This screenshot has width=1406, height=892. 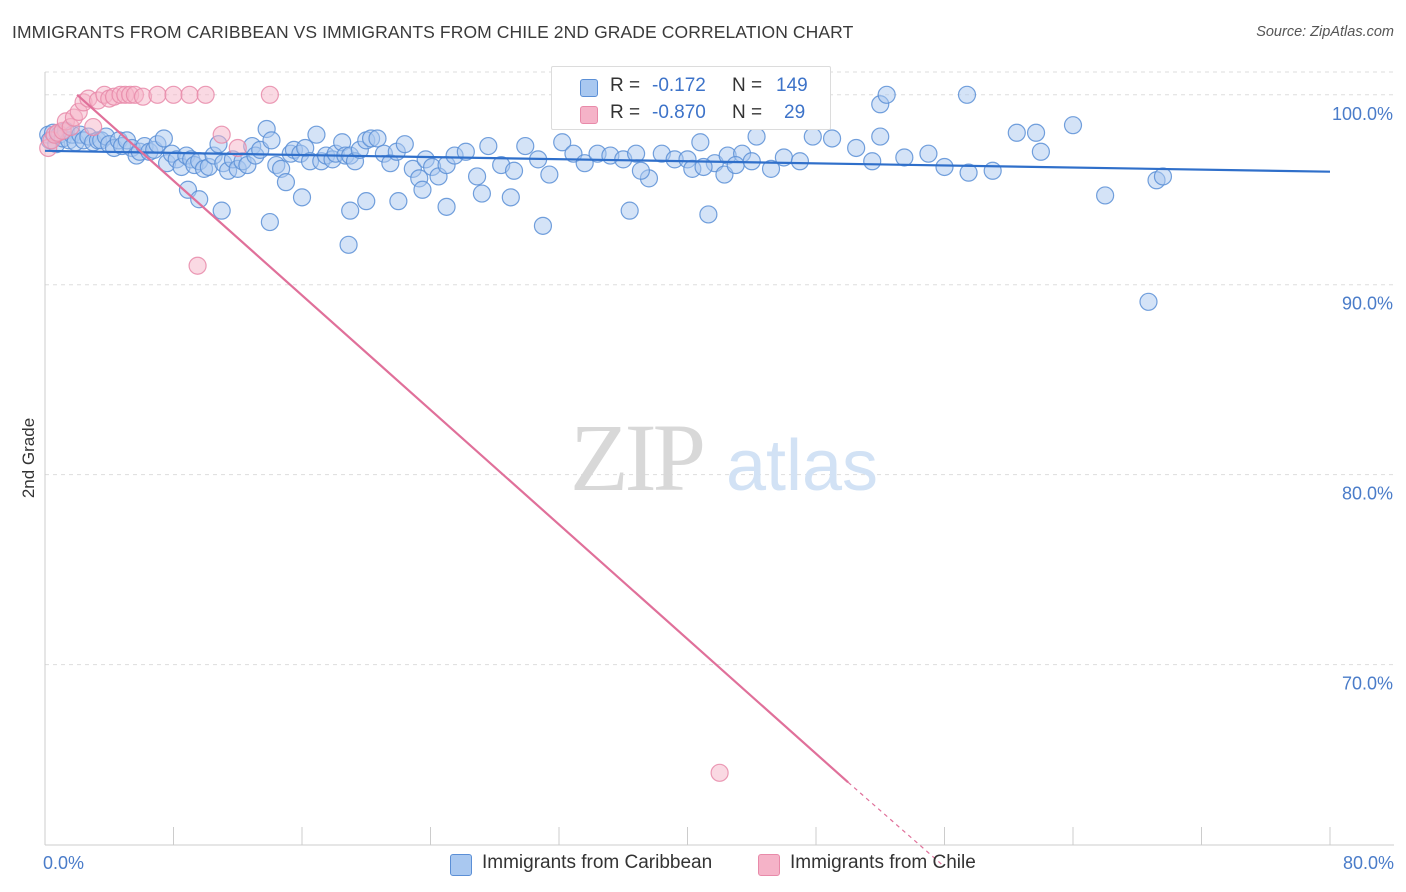 I want to click on correlation-legend: R = -0.172 N = 149 R = -0.870 N = 29, so click(x=691, y=98).